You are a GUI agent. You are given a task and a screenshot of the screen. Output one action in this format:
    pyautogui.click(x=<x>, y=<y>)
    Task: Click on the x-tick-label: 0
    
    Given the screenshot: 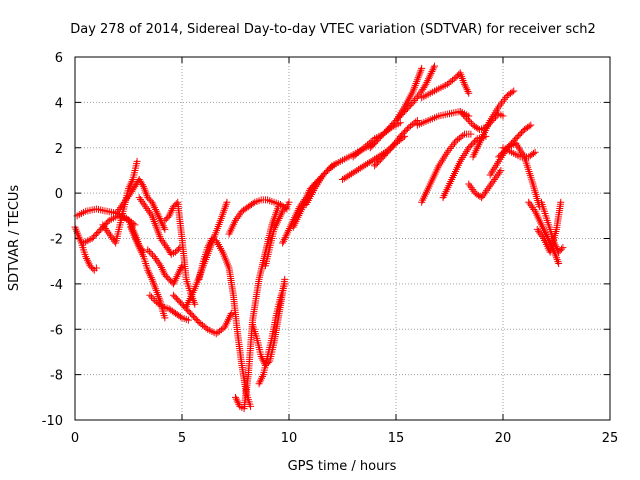 What is the action you would take?
    pyautogui.click(x=75, y=438)
    